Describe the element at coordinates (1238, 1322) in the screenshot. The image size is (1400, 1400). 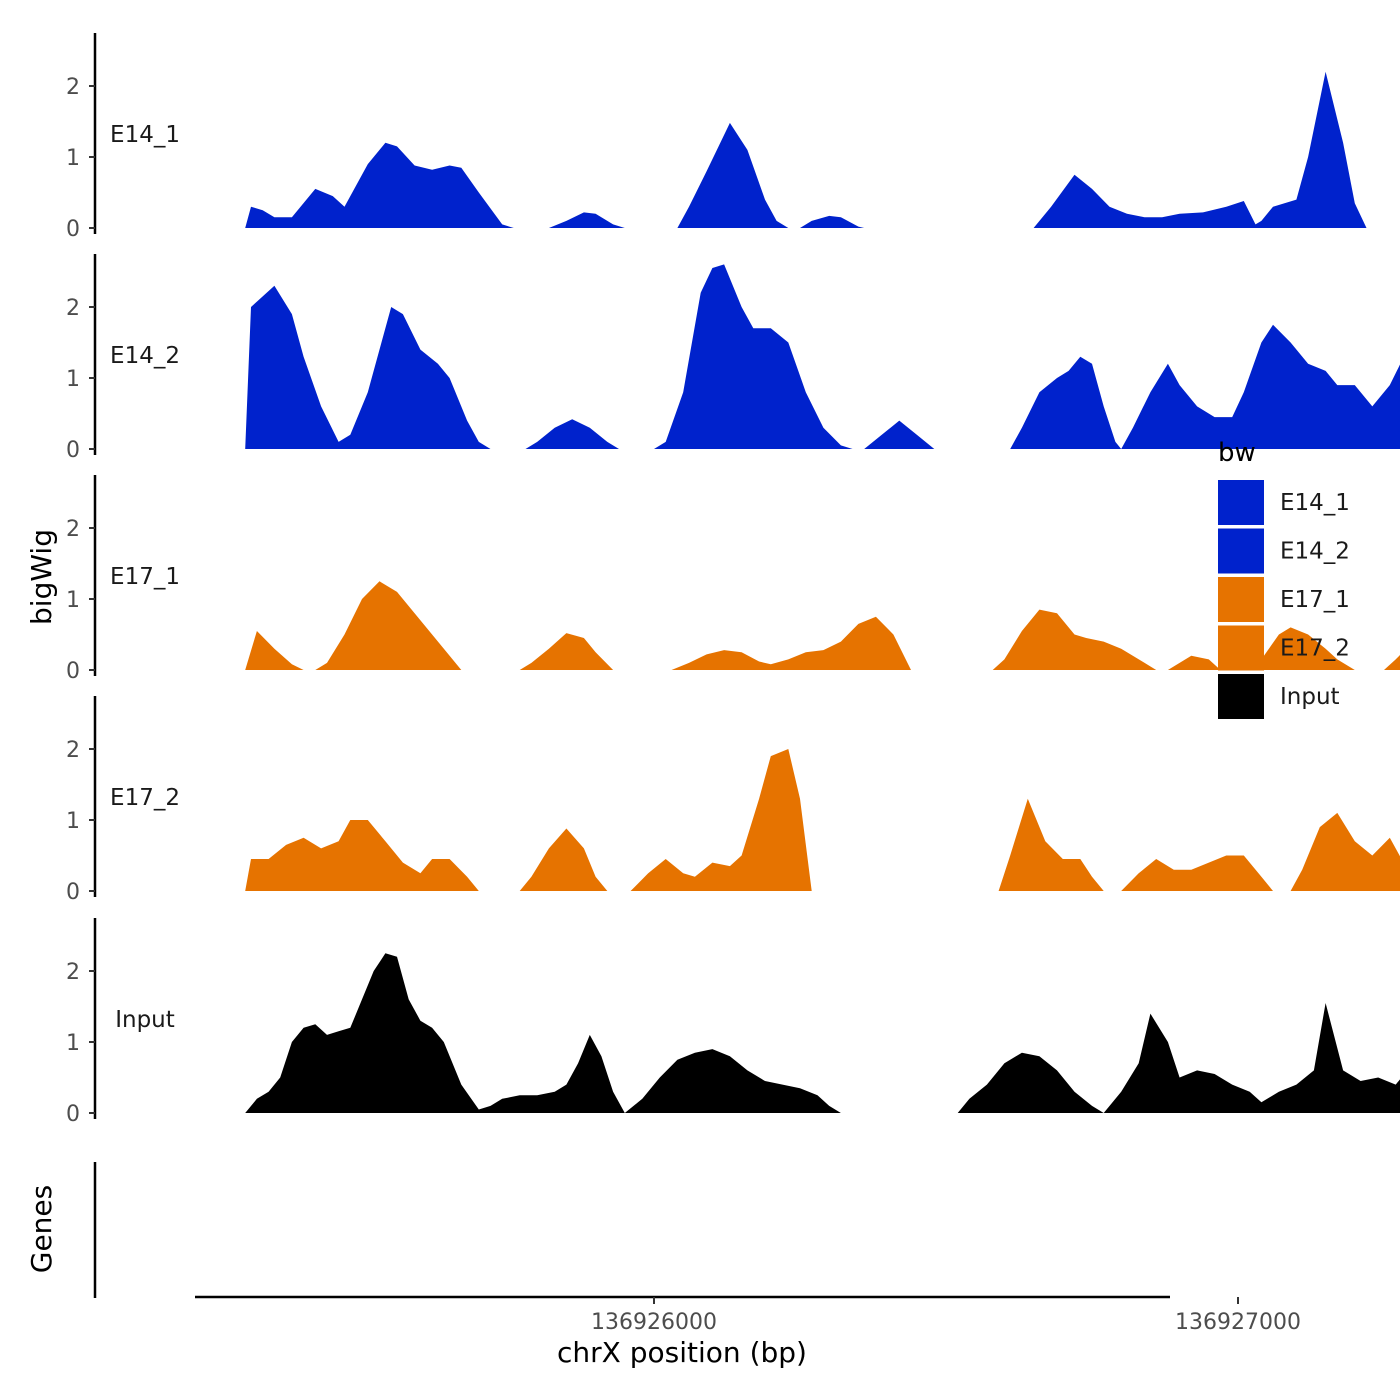
I see `x-tick-label-136927000: 136927000` at that location.